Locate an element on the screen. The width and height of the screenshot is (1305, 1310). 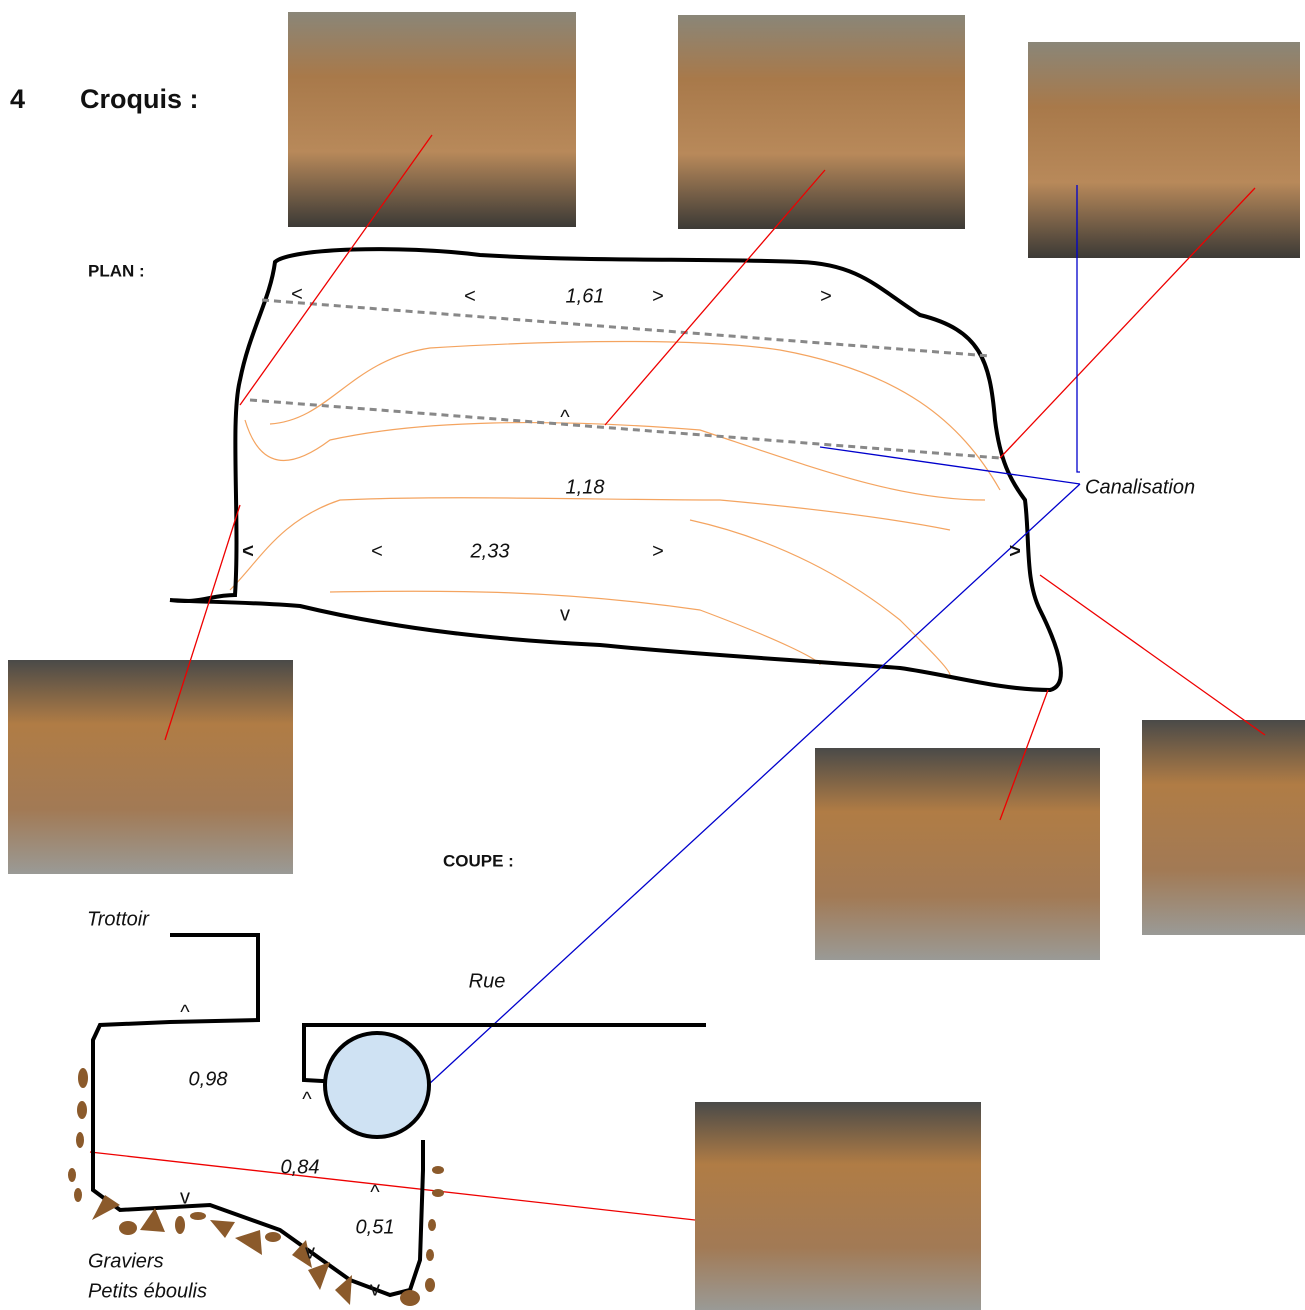
annotation: 1,61 is located at coordinates (585, 296).